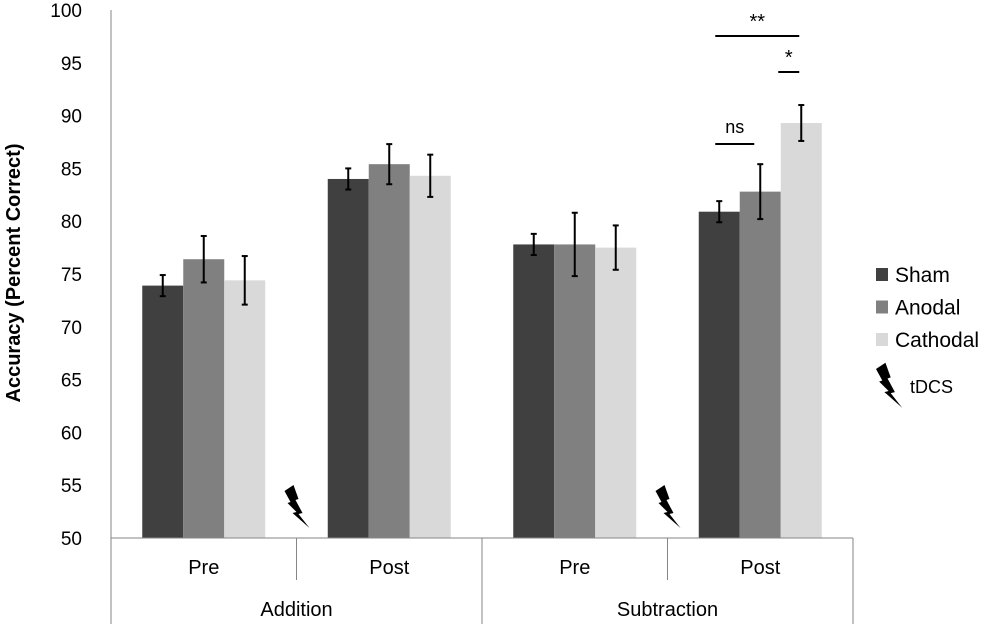  I want to click on y-tick-label: 80, so click(71, 222).